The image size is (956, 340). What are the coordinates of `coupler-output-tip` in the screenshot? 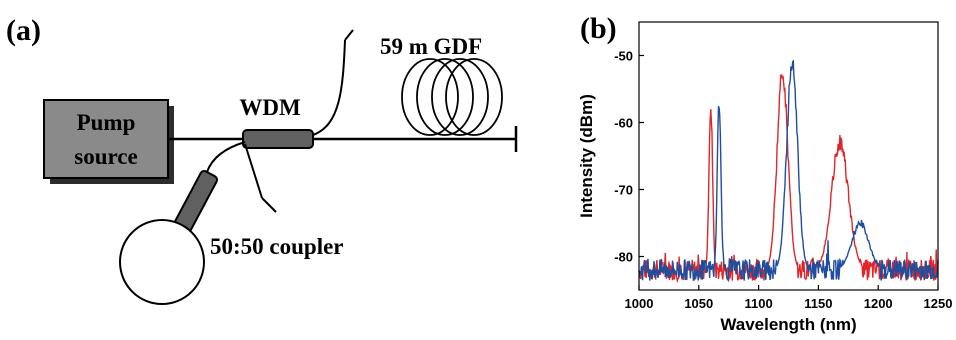 It's located at (269, 205).